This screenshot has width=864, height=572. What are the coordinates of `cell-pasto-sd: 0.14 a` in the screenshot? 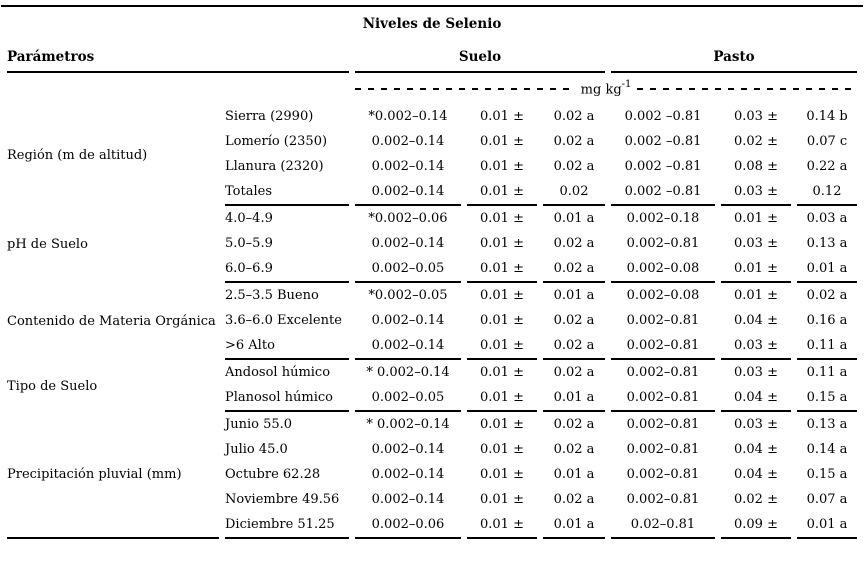 It's located at (827, 449).